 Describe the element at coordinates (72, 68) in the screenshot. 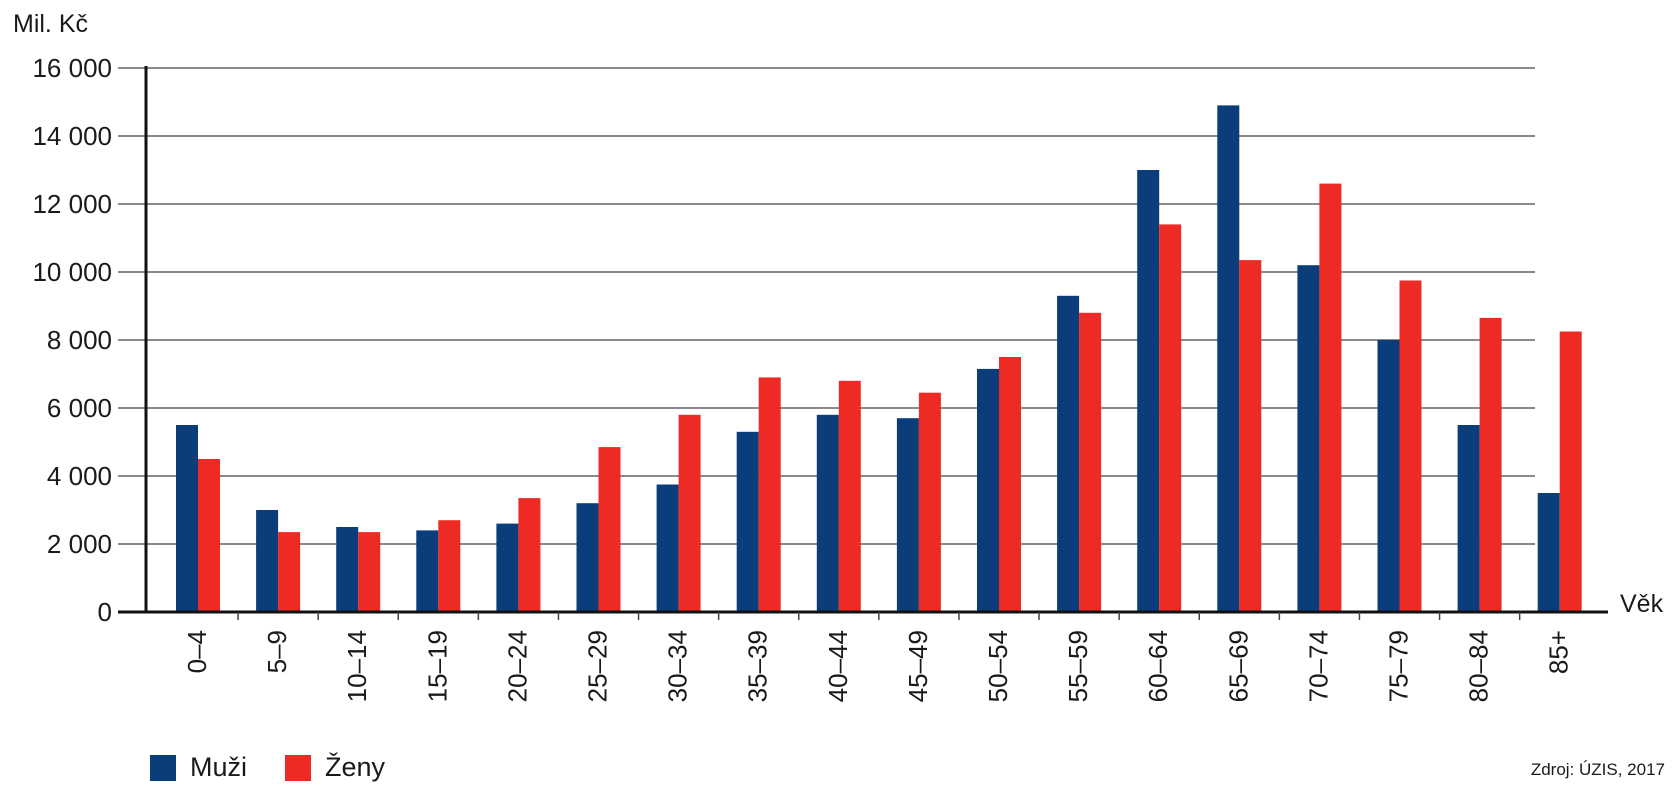

I see `y-tick-label: 16 000` at that location.